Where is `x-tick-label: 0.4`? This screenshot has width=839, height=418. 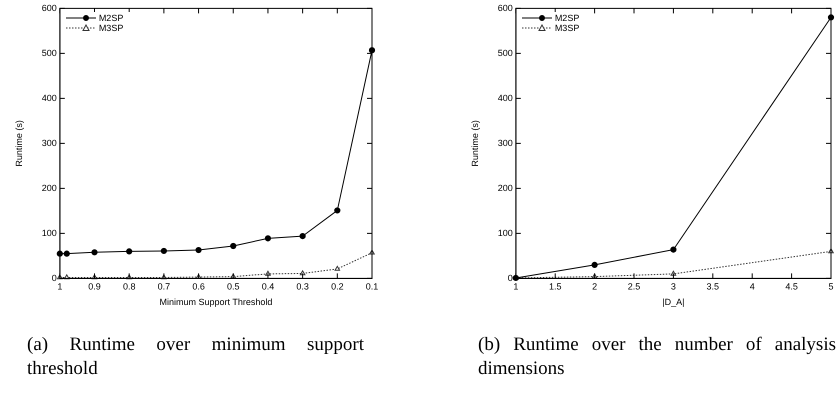 x-tick-label: 0.4 is located at coordinates (268, 286).